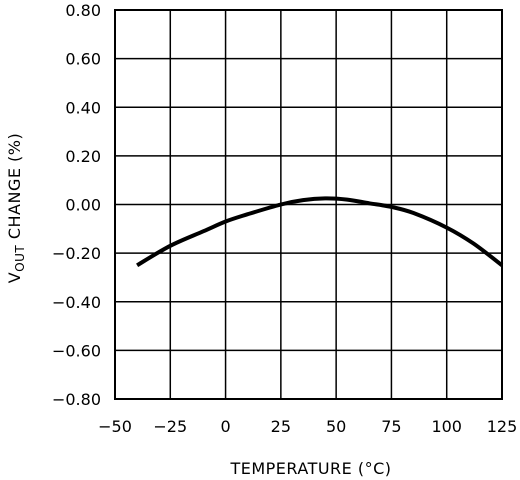 Image resolution: width=520 pixels, height=480 pixels. Describe the element at coordinates (115, 426) in the screenshot. I see `x-tick-label: −50` at that location.